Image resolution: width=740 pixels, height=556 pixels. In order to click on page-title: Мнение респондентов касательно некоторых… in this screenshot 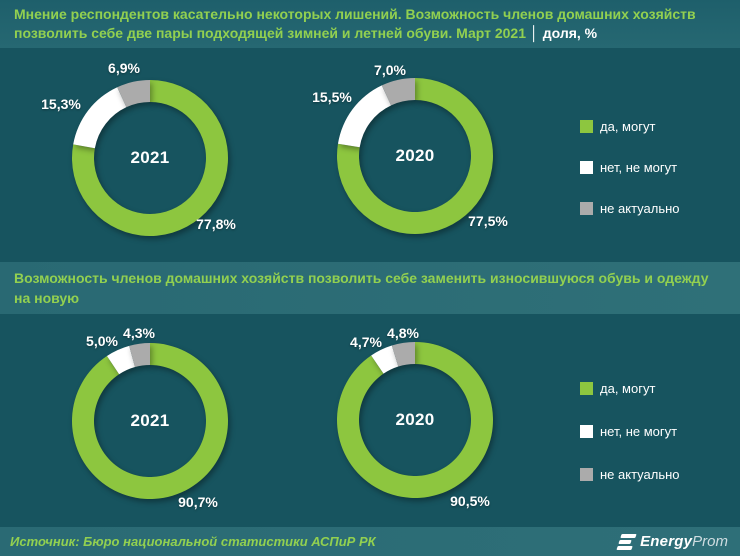, I will do `click(370, 24)`.